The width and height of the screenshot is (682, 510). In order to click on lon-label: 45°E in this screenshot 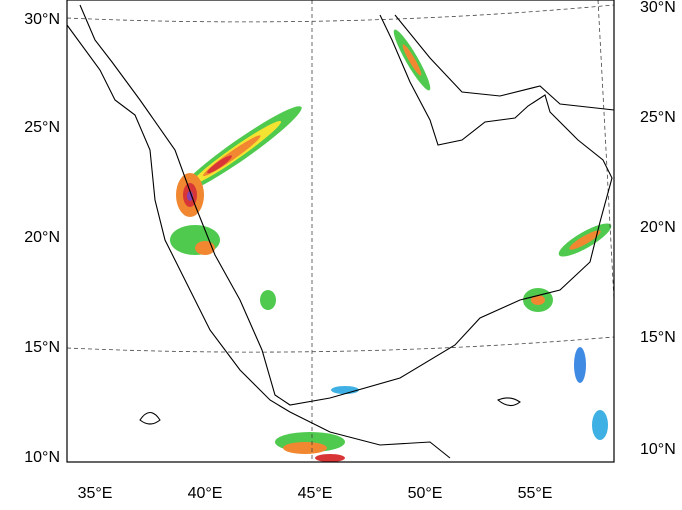, I will do `click(315, 493)`.